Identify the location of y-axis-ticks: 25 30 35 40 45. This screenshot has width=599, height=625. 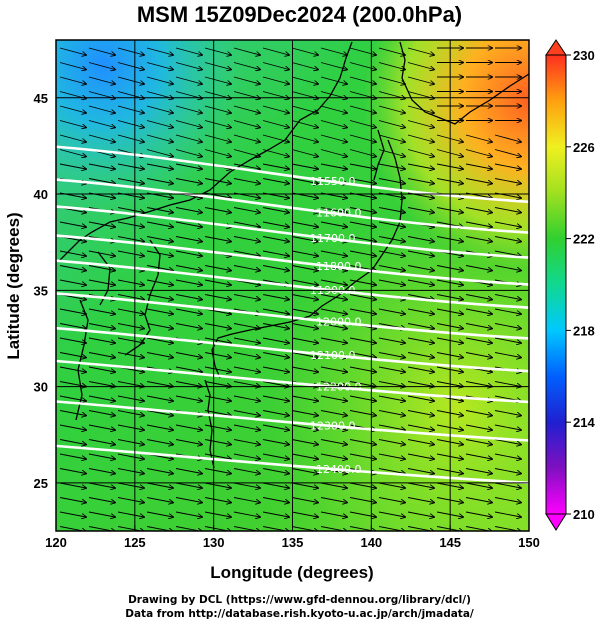
(41, 291).